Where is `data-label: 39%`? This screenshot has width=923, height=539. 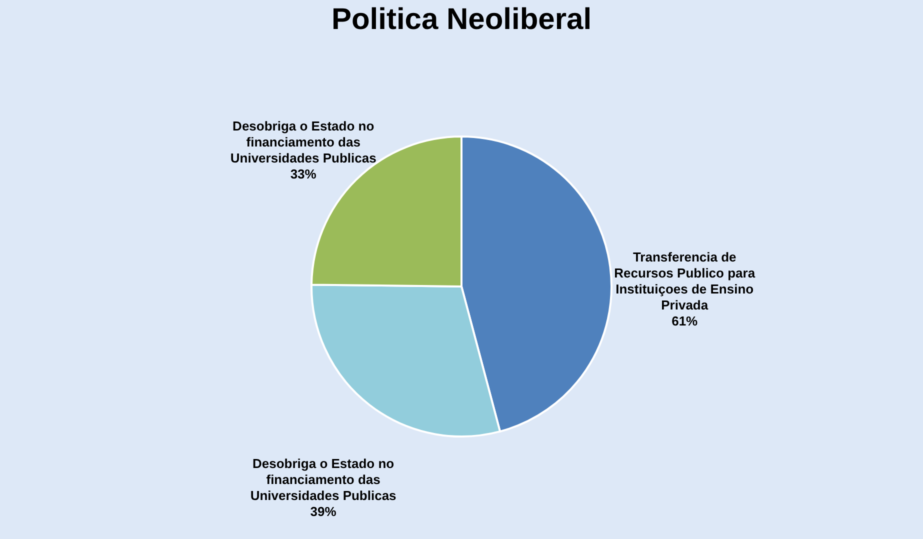 data-label: 39% is located at coordinates (323, 512).